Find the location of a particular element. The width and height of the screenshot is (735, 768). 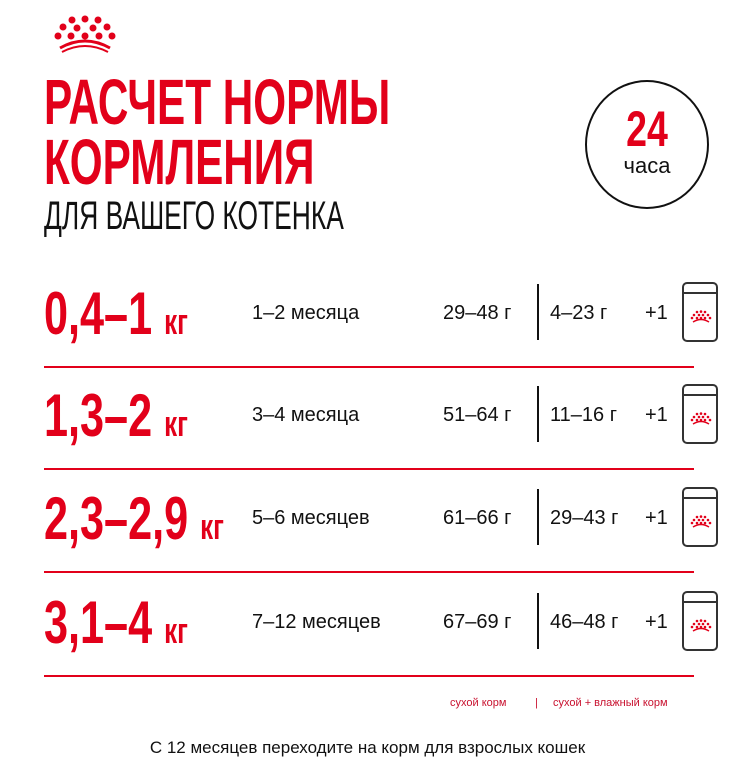

weight-range: 2,3–2,9 кг is located at coordinates (134, 523).